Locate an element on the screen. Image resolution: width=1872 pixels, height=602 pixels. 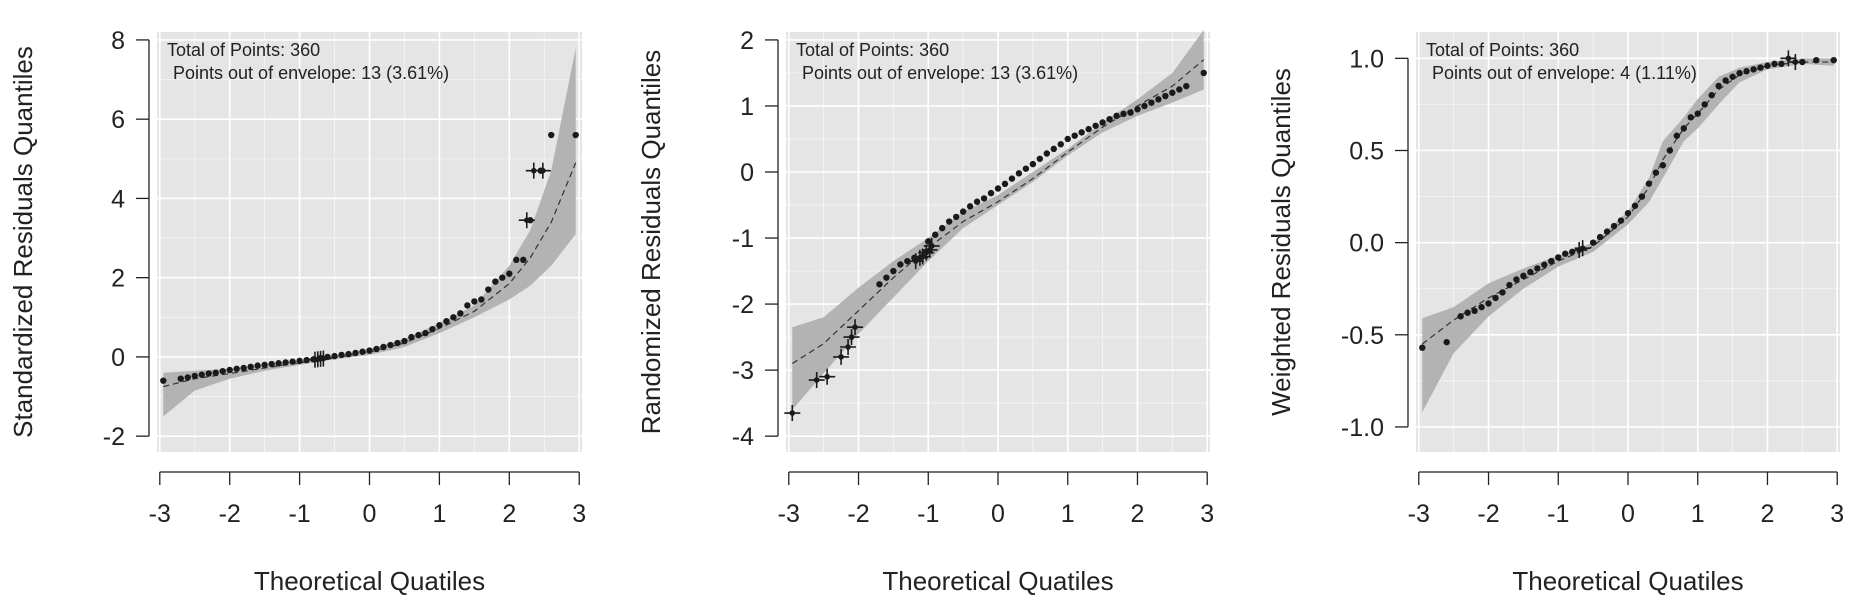
x-tick-label: -2 is located at coordinates (230, 514).